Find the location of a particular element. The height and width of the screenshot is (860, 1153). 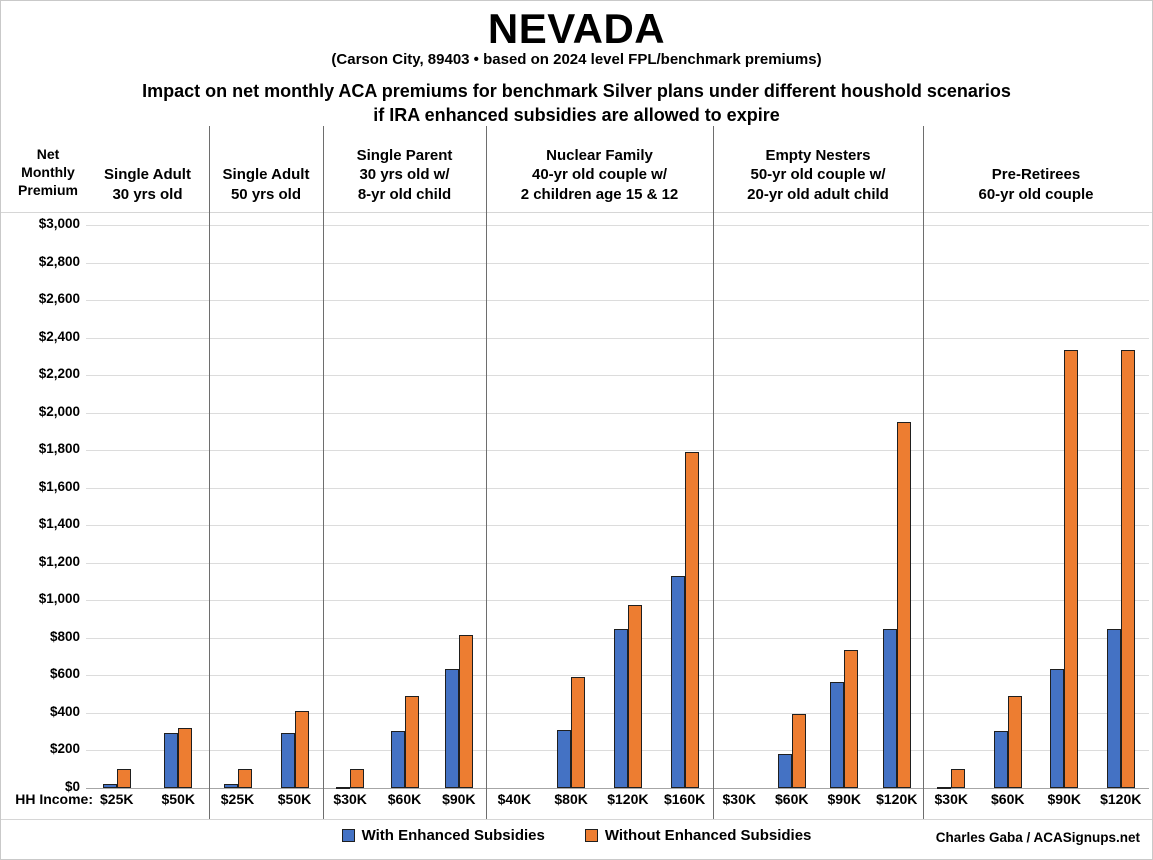

group-header-line: 40-yr old couple w/ is located at coordinates (599, 174).